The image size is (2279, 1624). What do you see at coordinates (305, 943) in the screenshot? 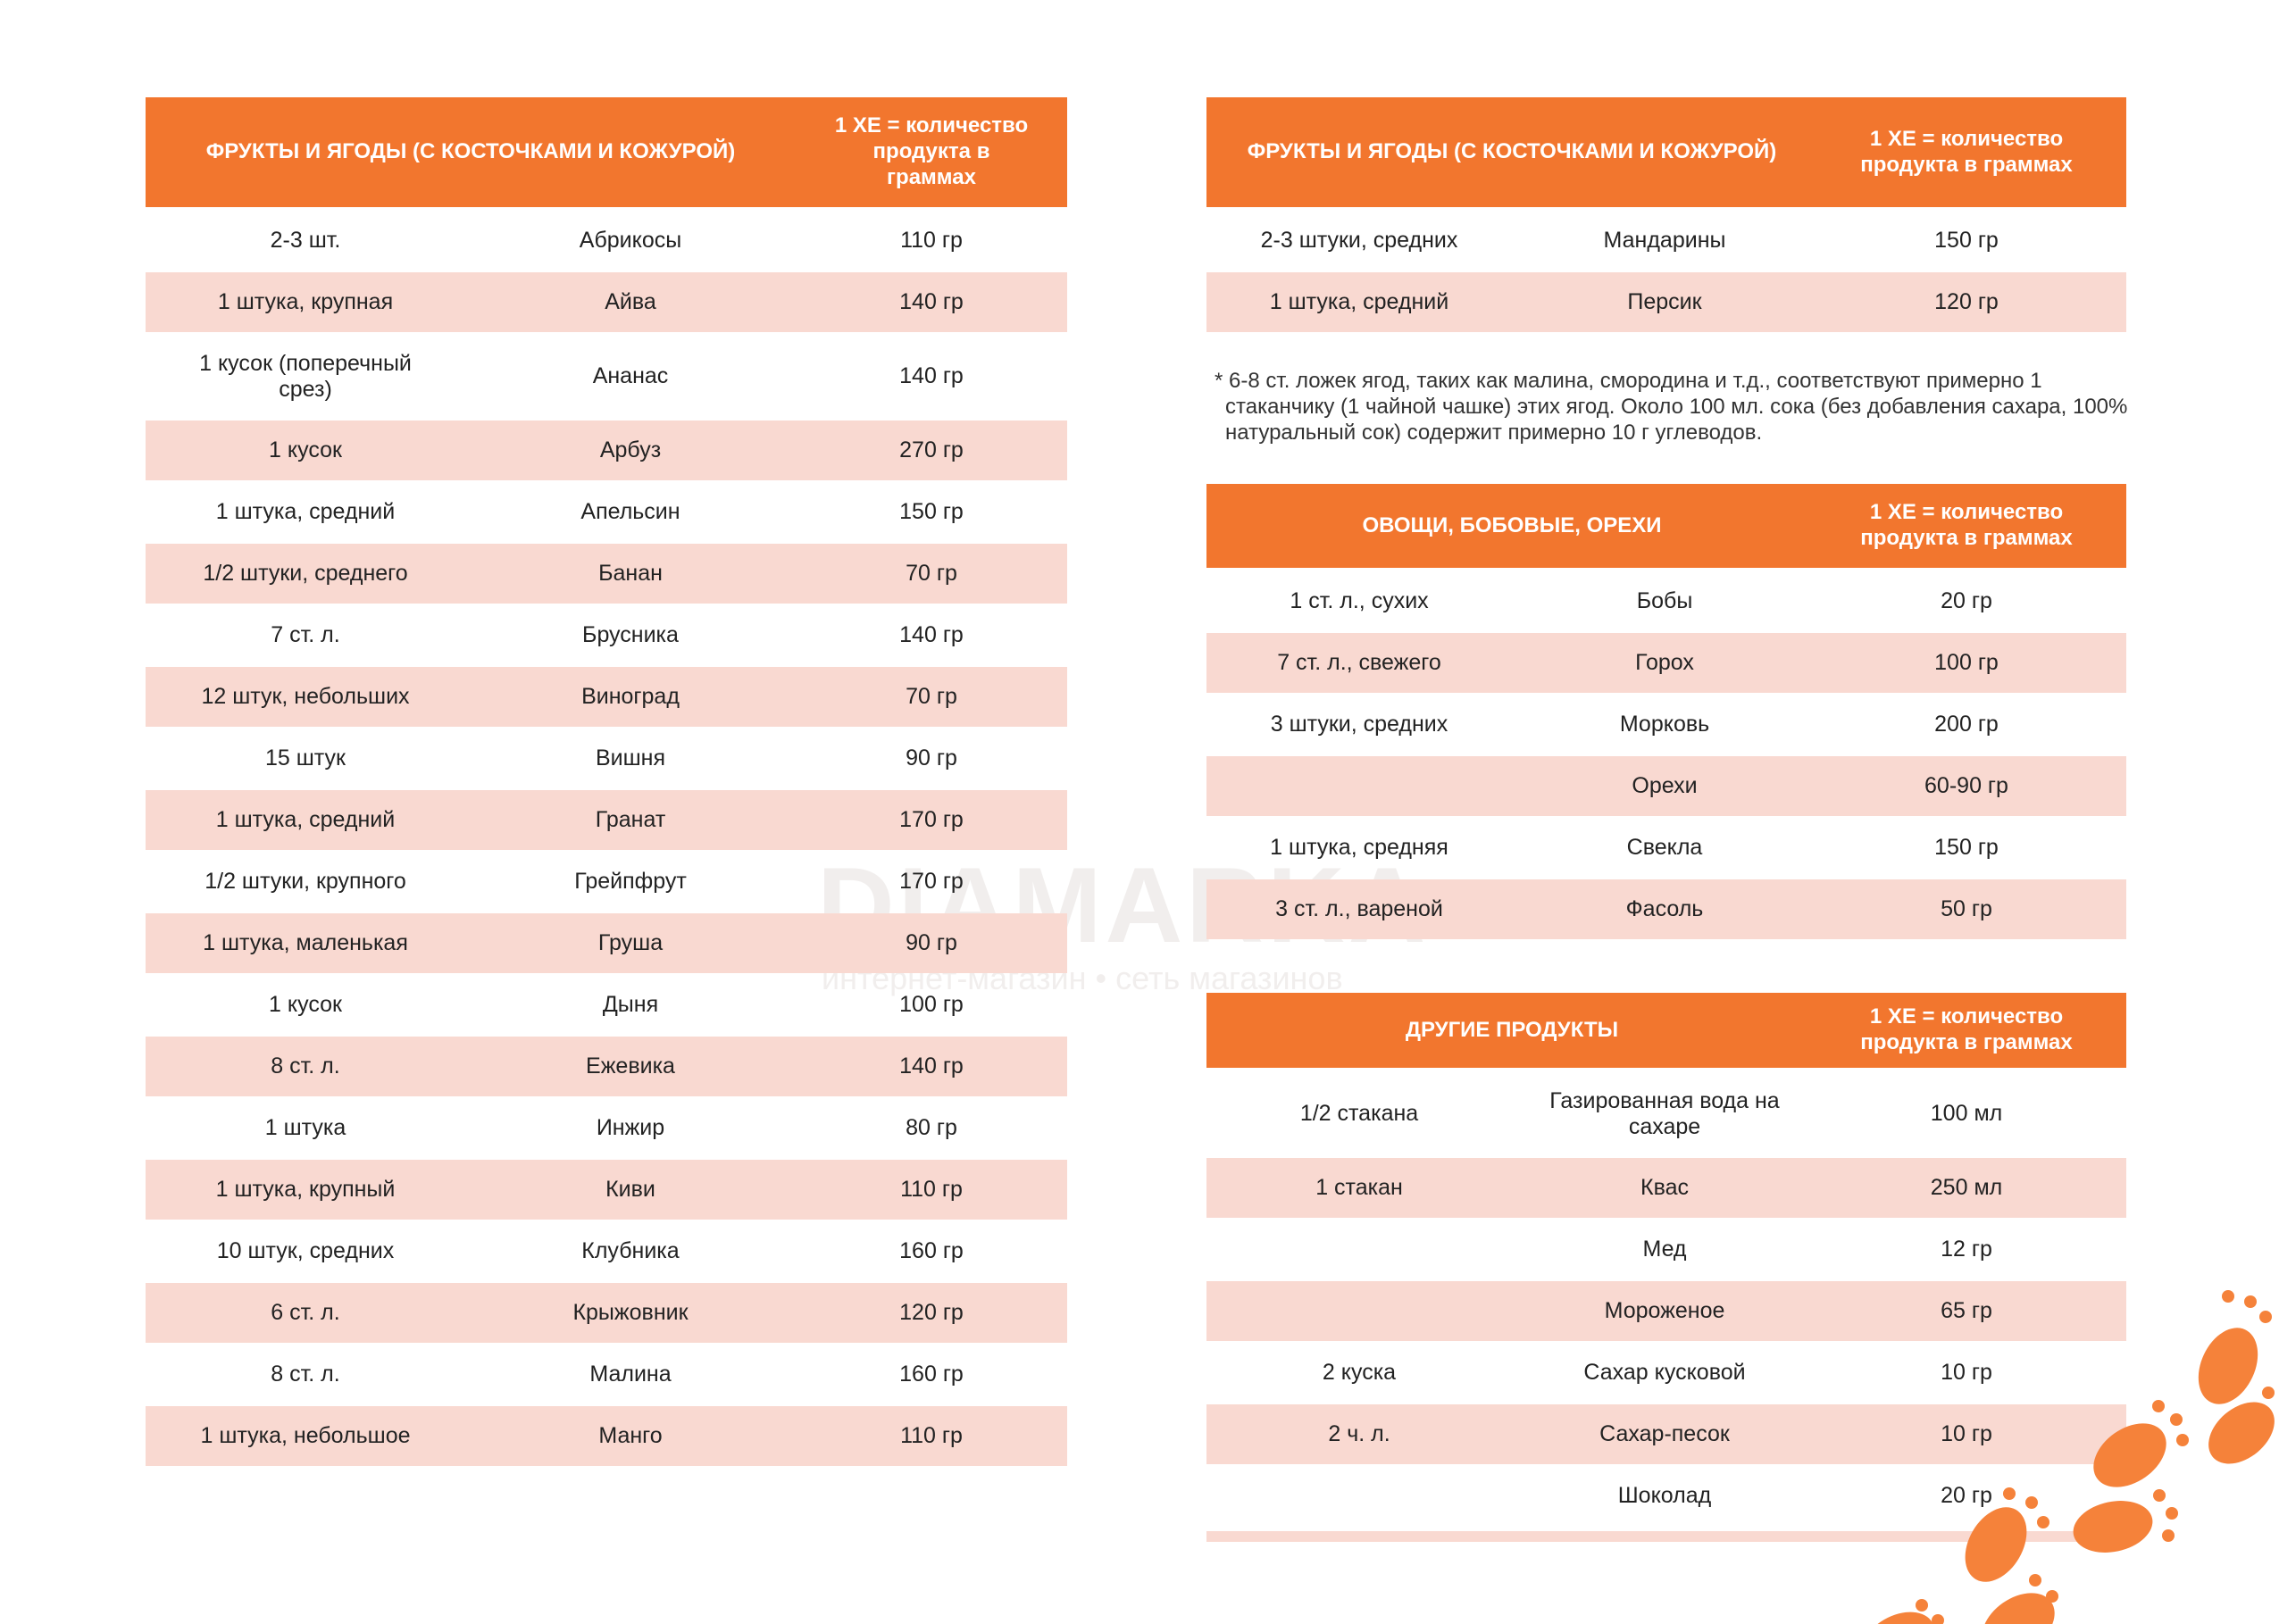
I see `portion-cell: 1 штука, маленькая` at bounding box center [305, 943].